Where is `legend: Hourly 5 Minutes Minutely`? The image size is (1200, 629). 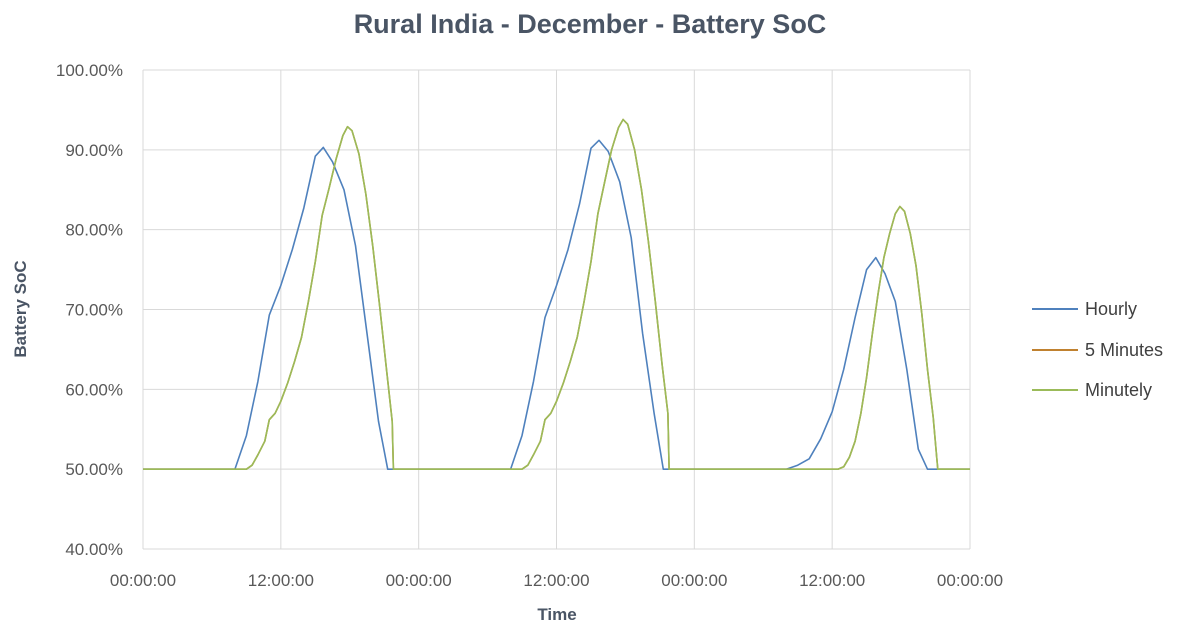 legend: Hourly 5 Minutes Minutely is located at coordinates (1097, 349).